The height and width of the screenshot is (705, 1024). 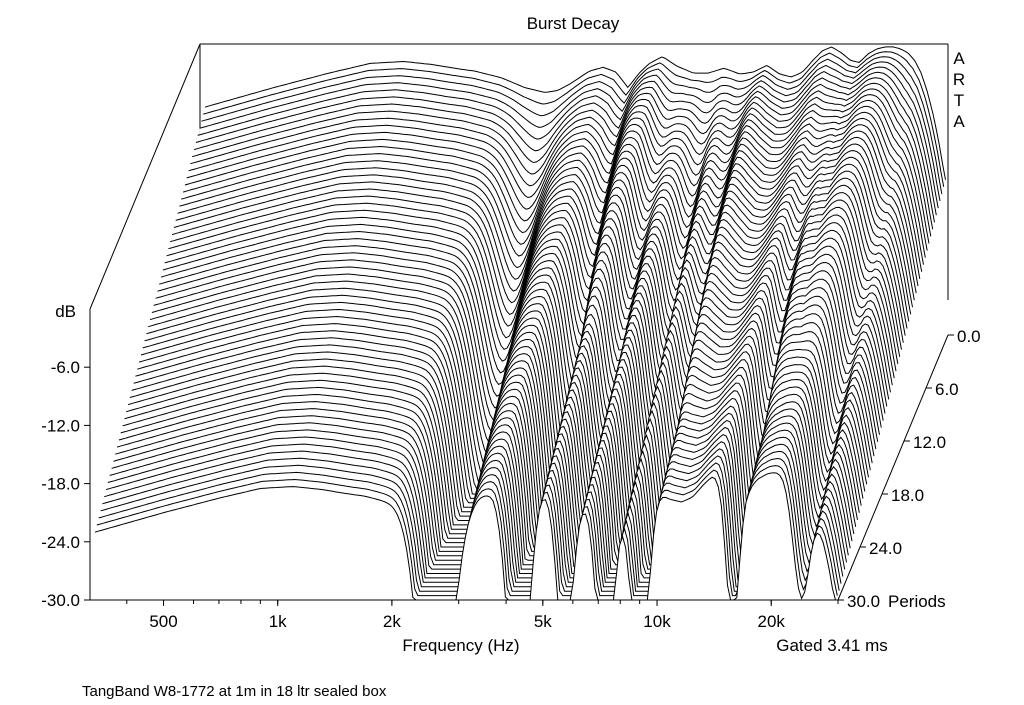 What do you see at coordinates (657, 621) in the screenshot?
I see `x-tick-label: 10k` at bounding box center [657, 621].